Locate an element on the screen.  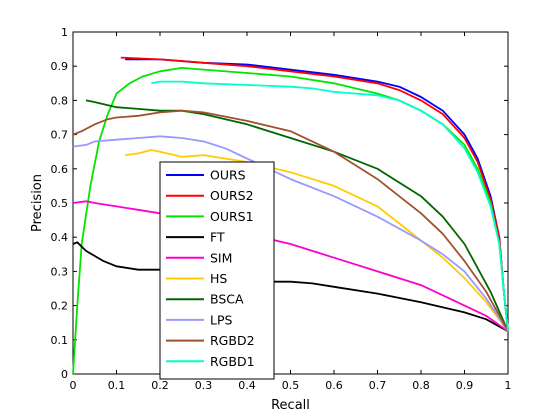
legend-box is located at coordinates (217, 270).